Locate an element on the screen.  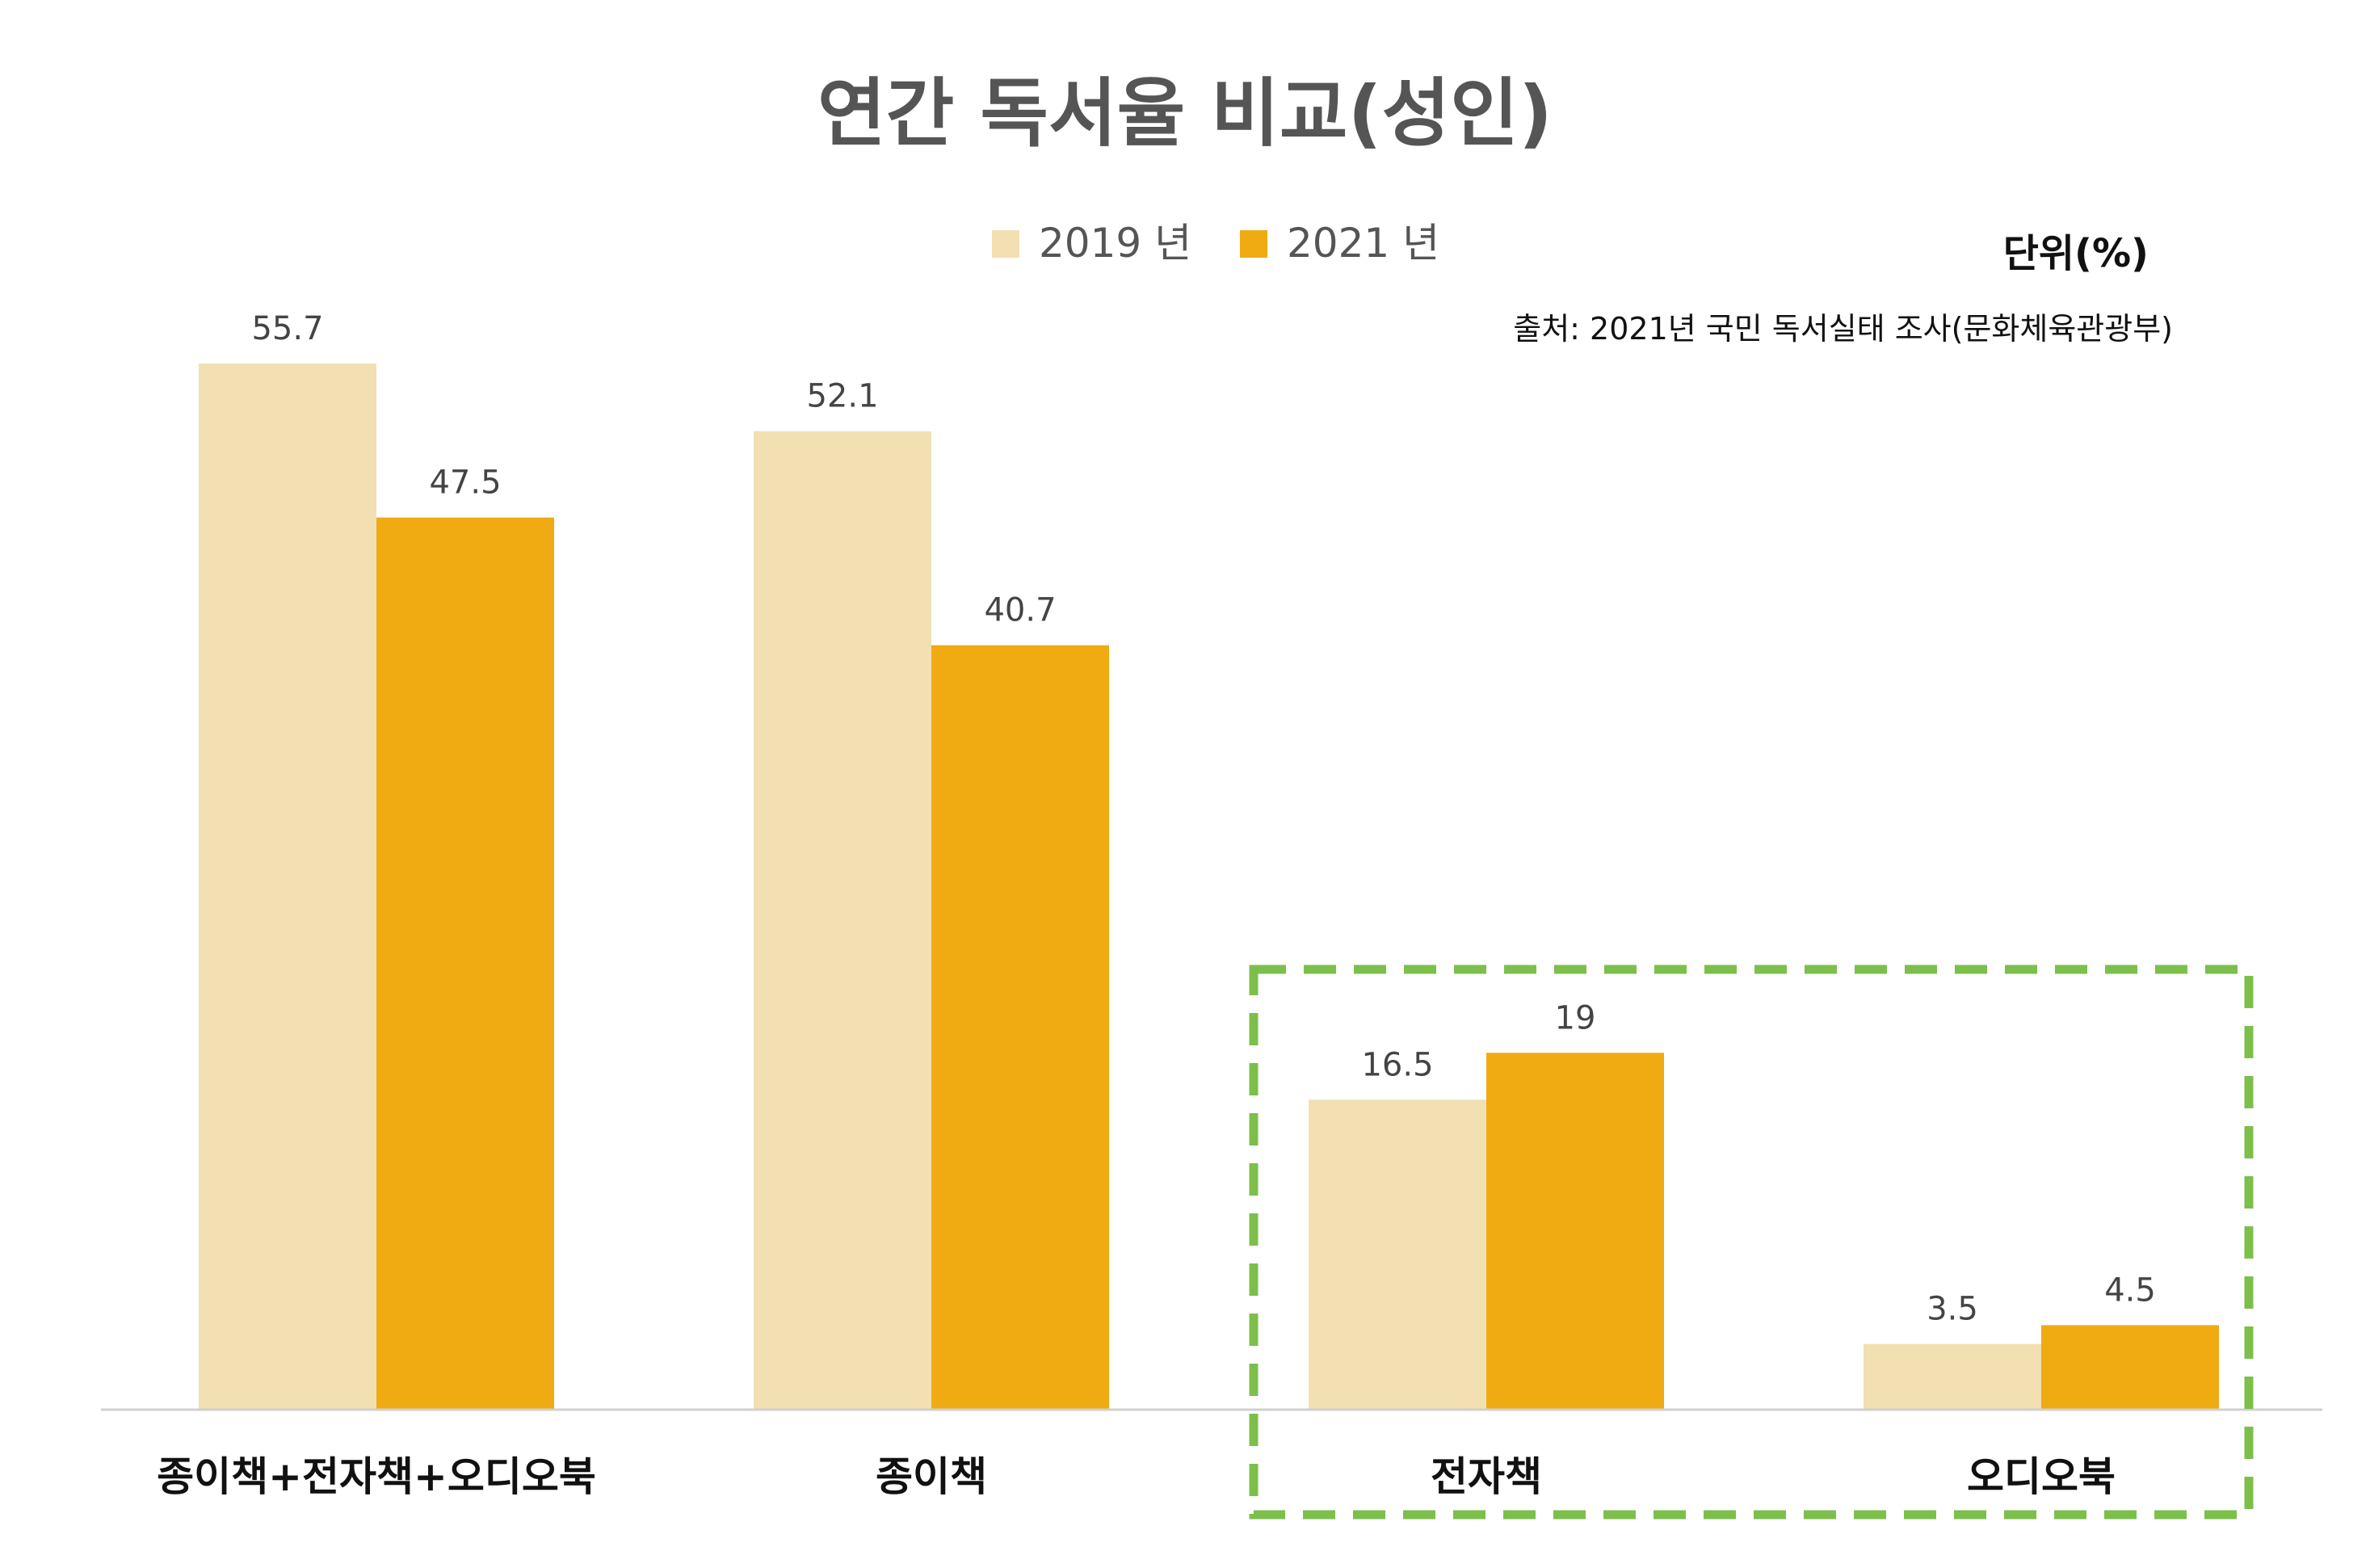
value-label: 3.5 is located at coordinates (1952, 1309).